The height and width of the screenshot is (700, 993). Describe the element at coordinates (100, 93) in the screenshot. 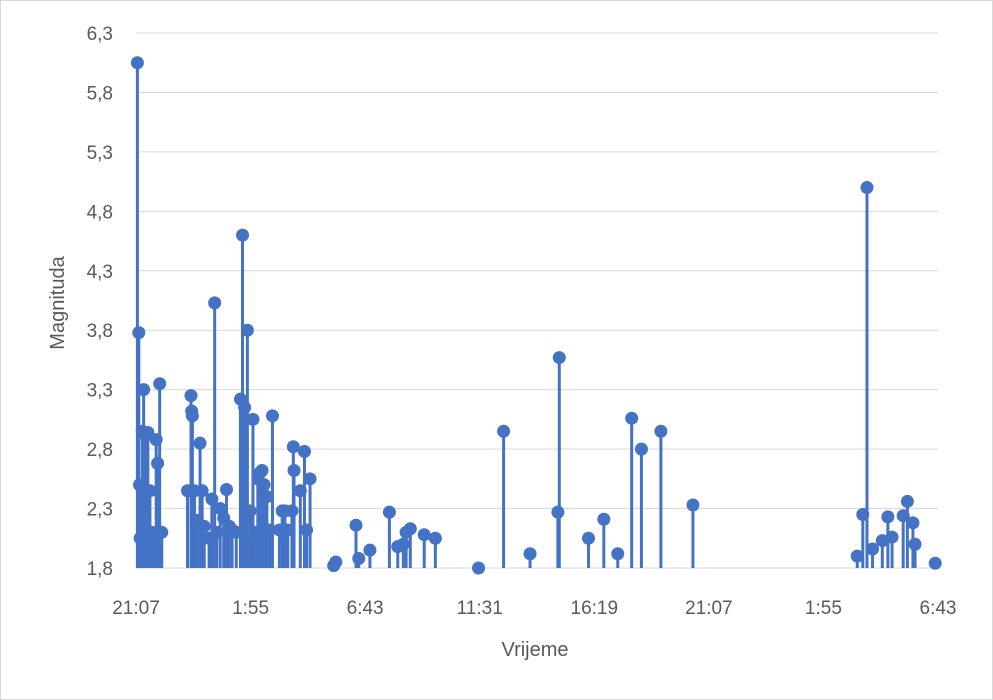

I see `y-tick-label: 5,8` at that location.